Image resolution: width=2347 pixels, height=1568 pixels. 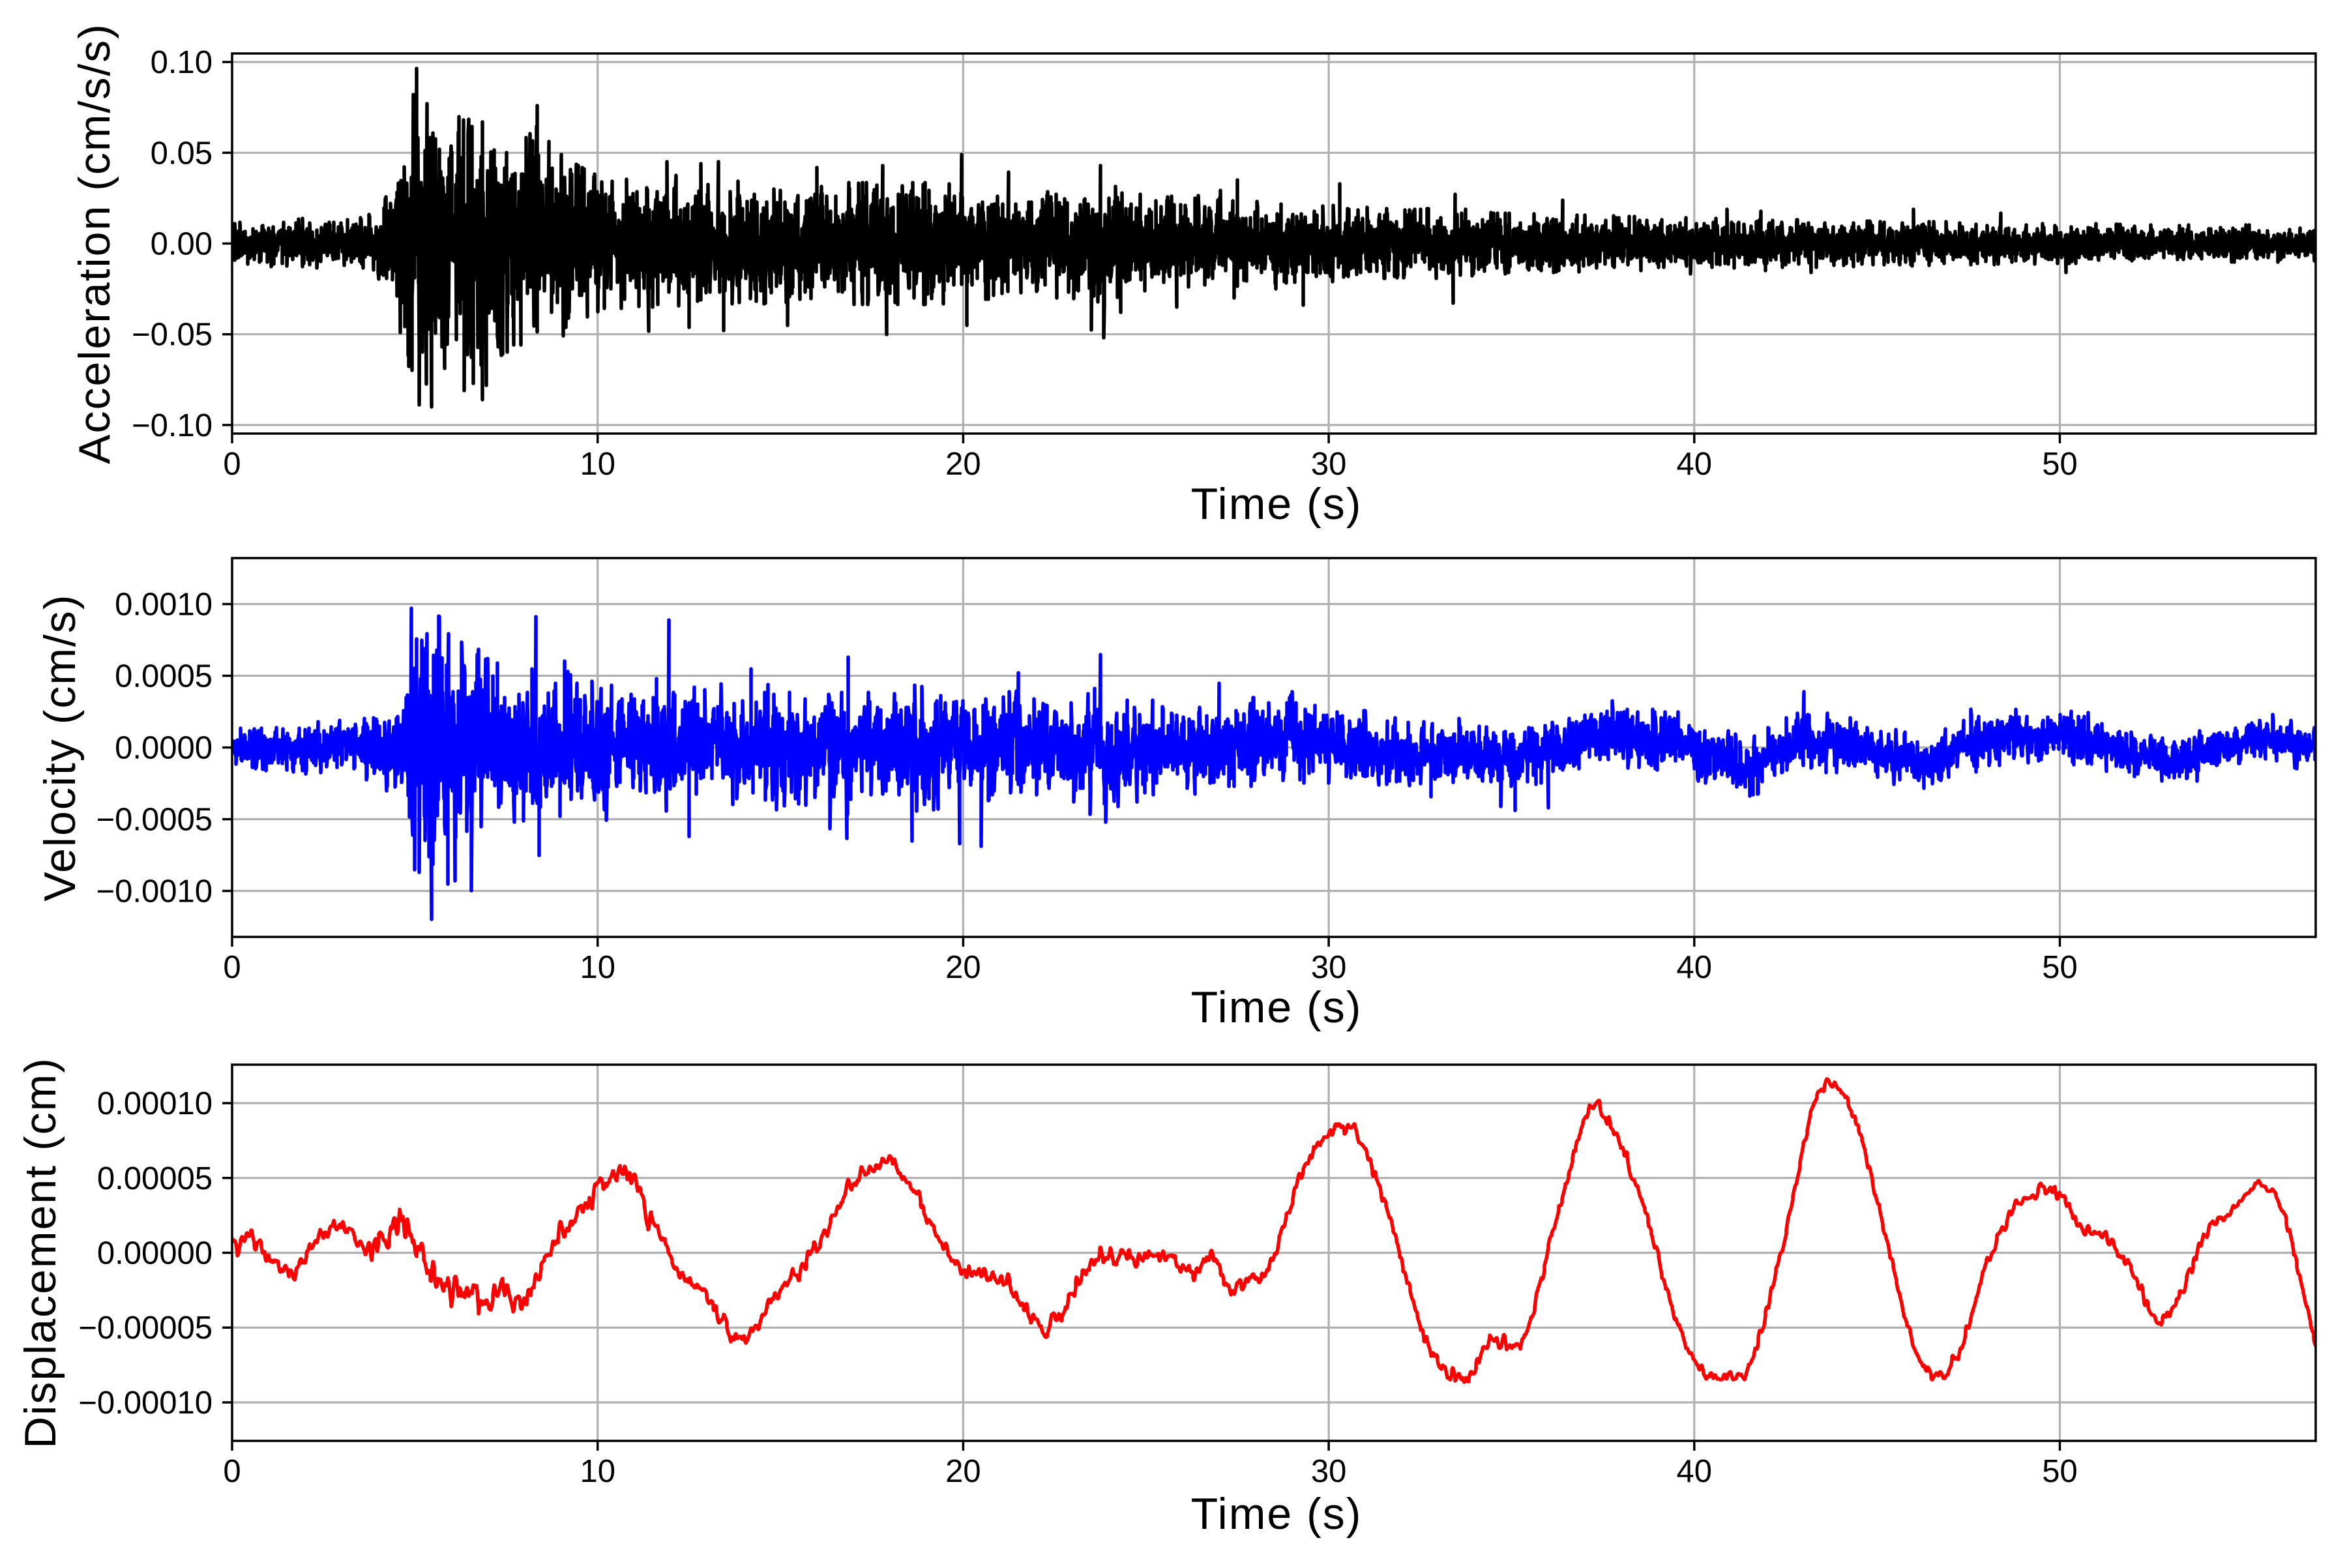 I want to click on svg-text: 0.0010, so click(x=164, y=605).